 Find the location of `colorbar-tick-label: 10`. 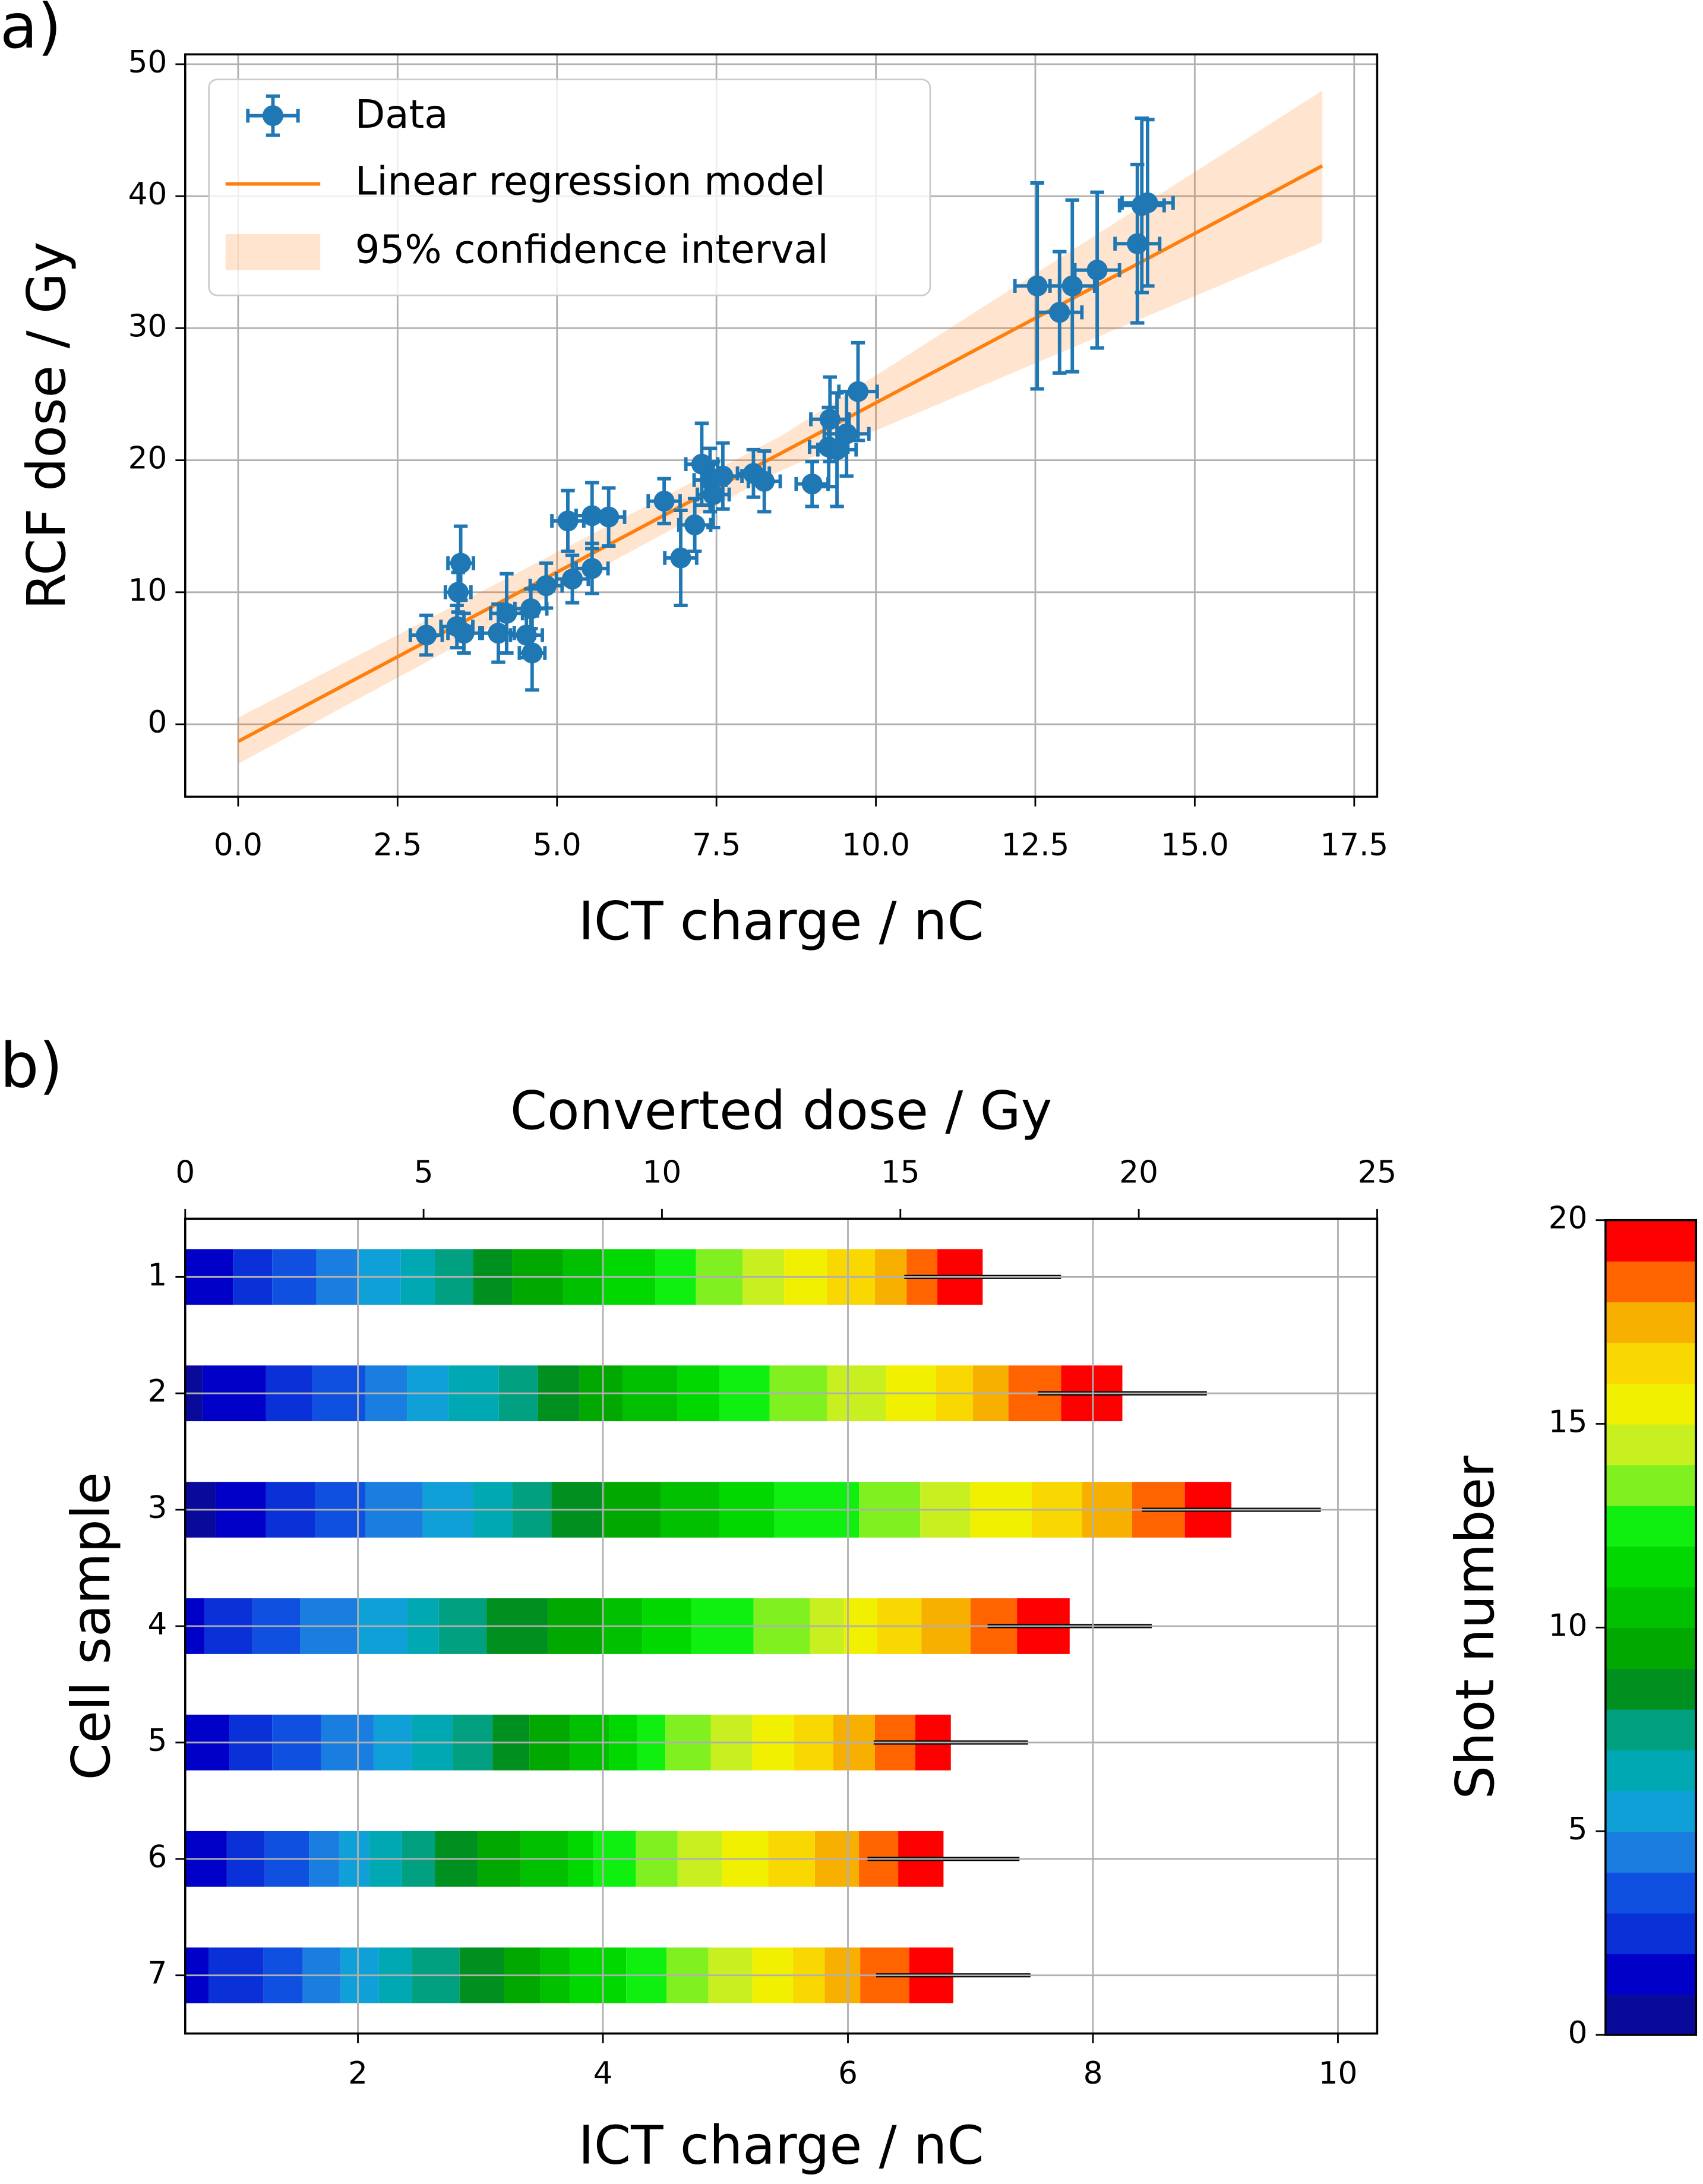

colorbar-tick-label: 10 is located at coordinates (1568, 1626).